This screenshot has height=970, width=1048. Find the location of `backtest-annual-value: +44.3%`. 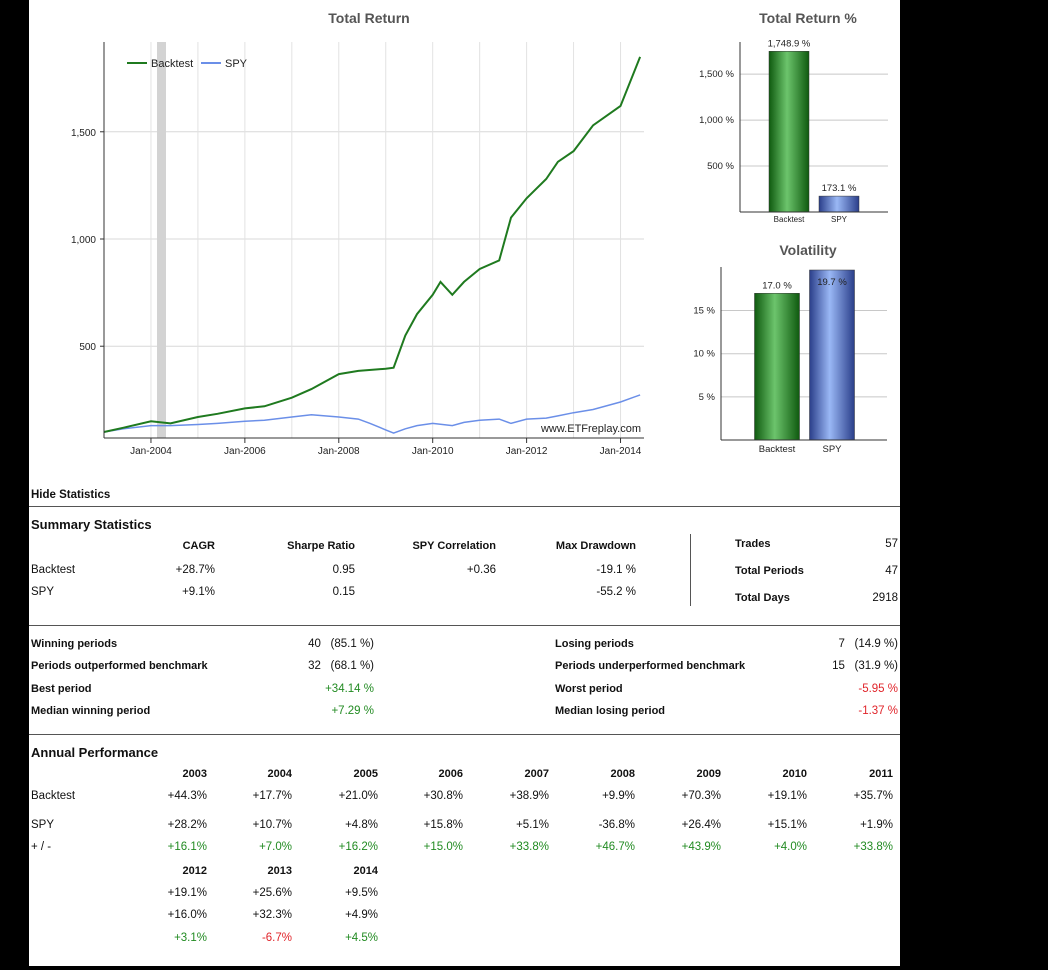

backtest-annual-value: +44.3% is located at coordinates (187, 796).